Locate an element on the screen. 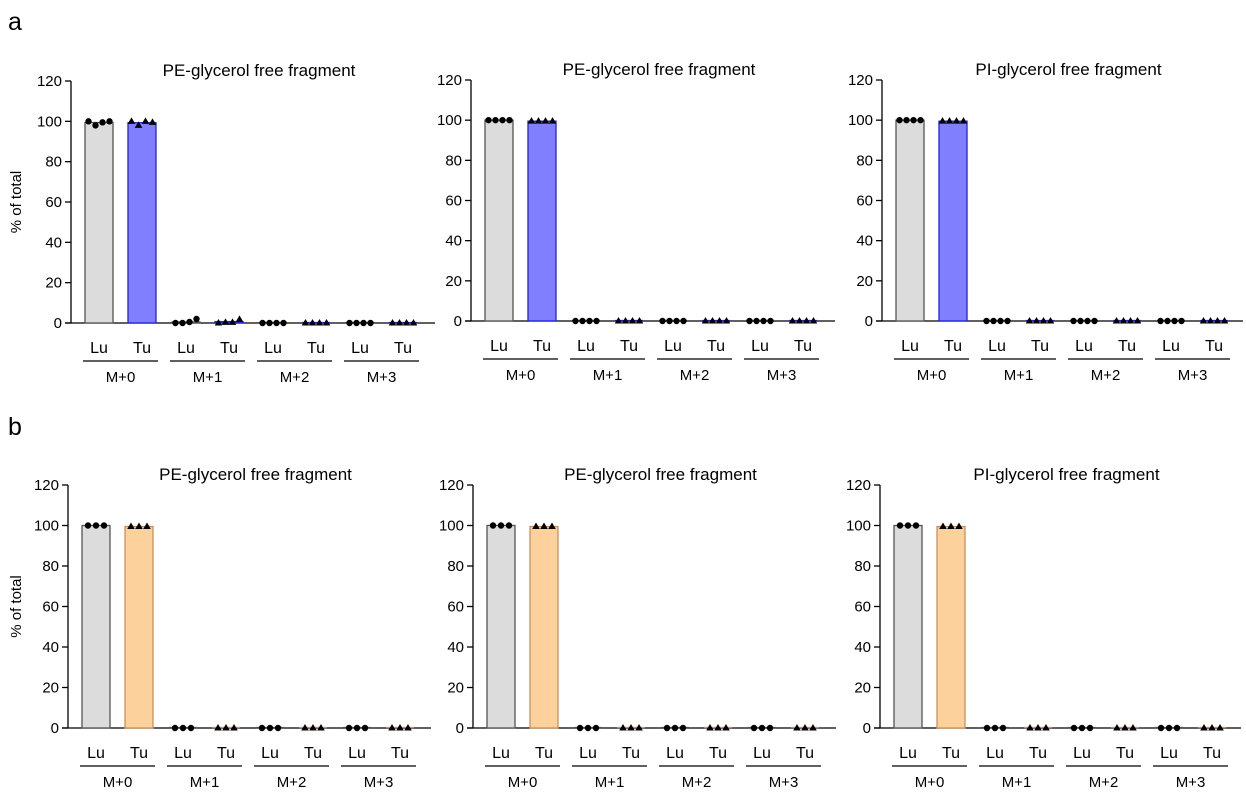  y-axis-label: % of total is located at coordinates (16, 606).